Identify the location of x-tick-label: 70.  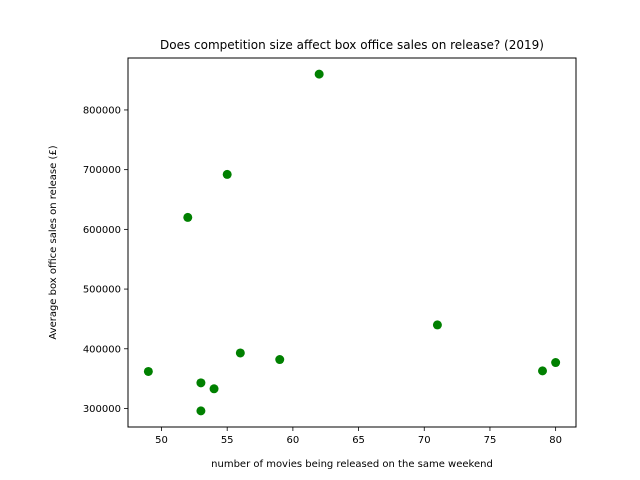
(424, 440).